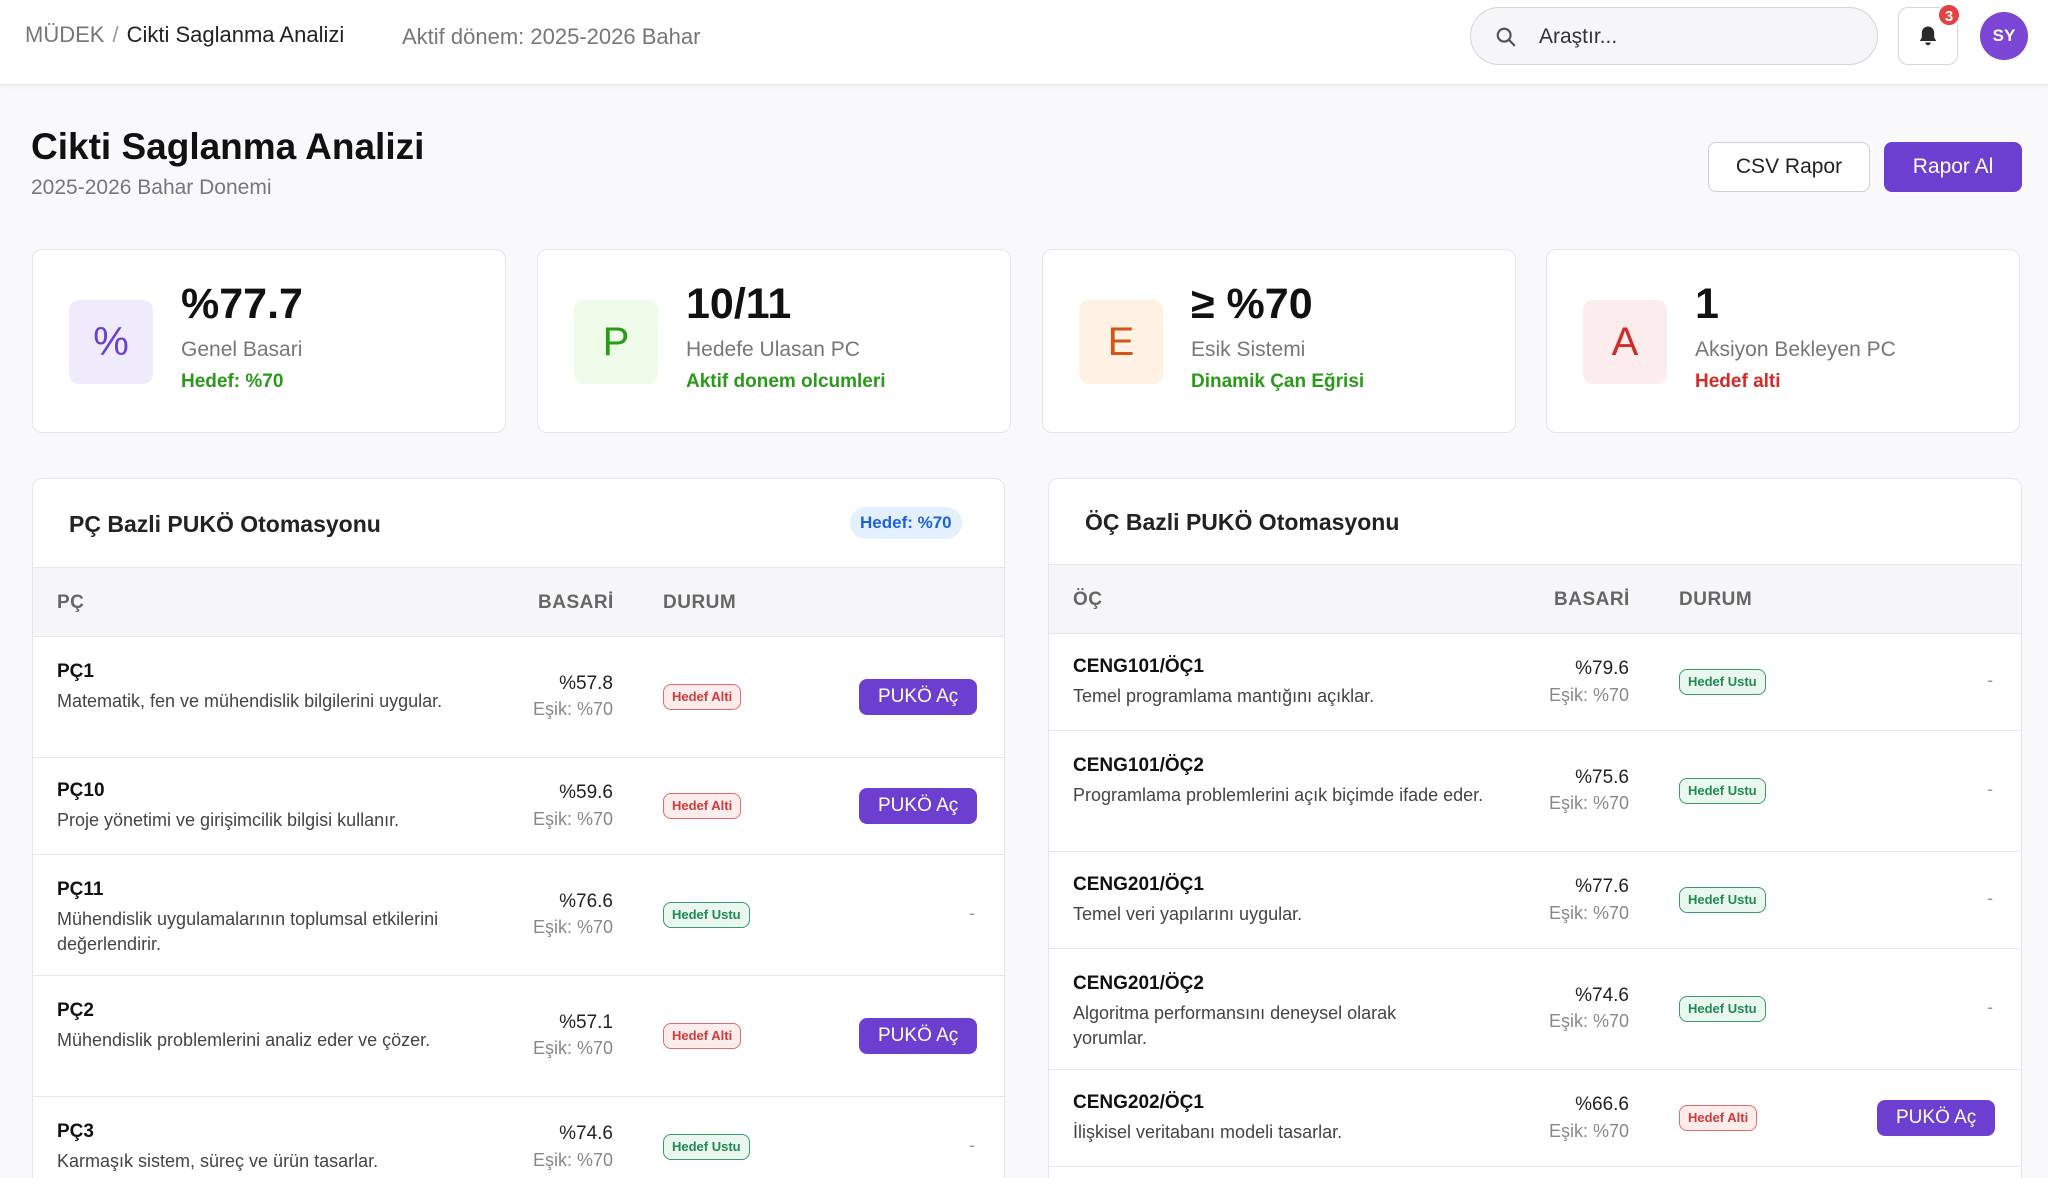 The width and height of the screenshot is (2048, 1178). What do you see at coordinates (1506, 37) in the screenshot?
I see `search-icon` at bounding box center [1506, 37].